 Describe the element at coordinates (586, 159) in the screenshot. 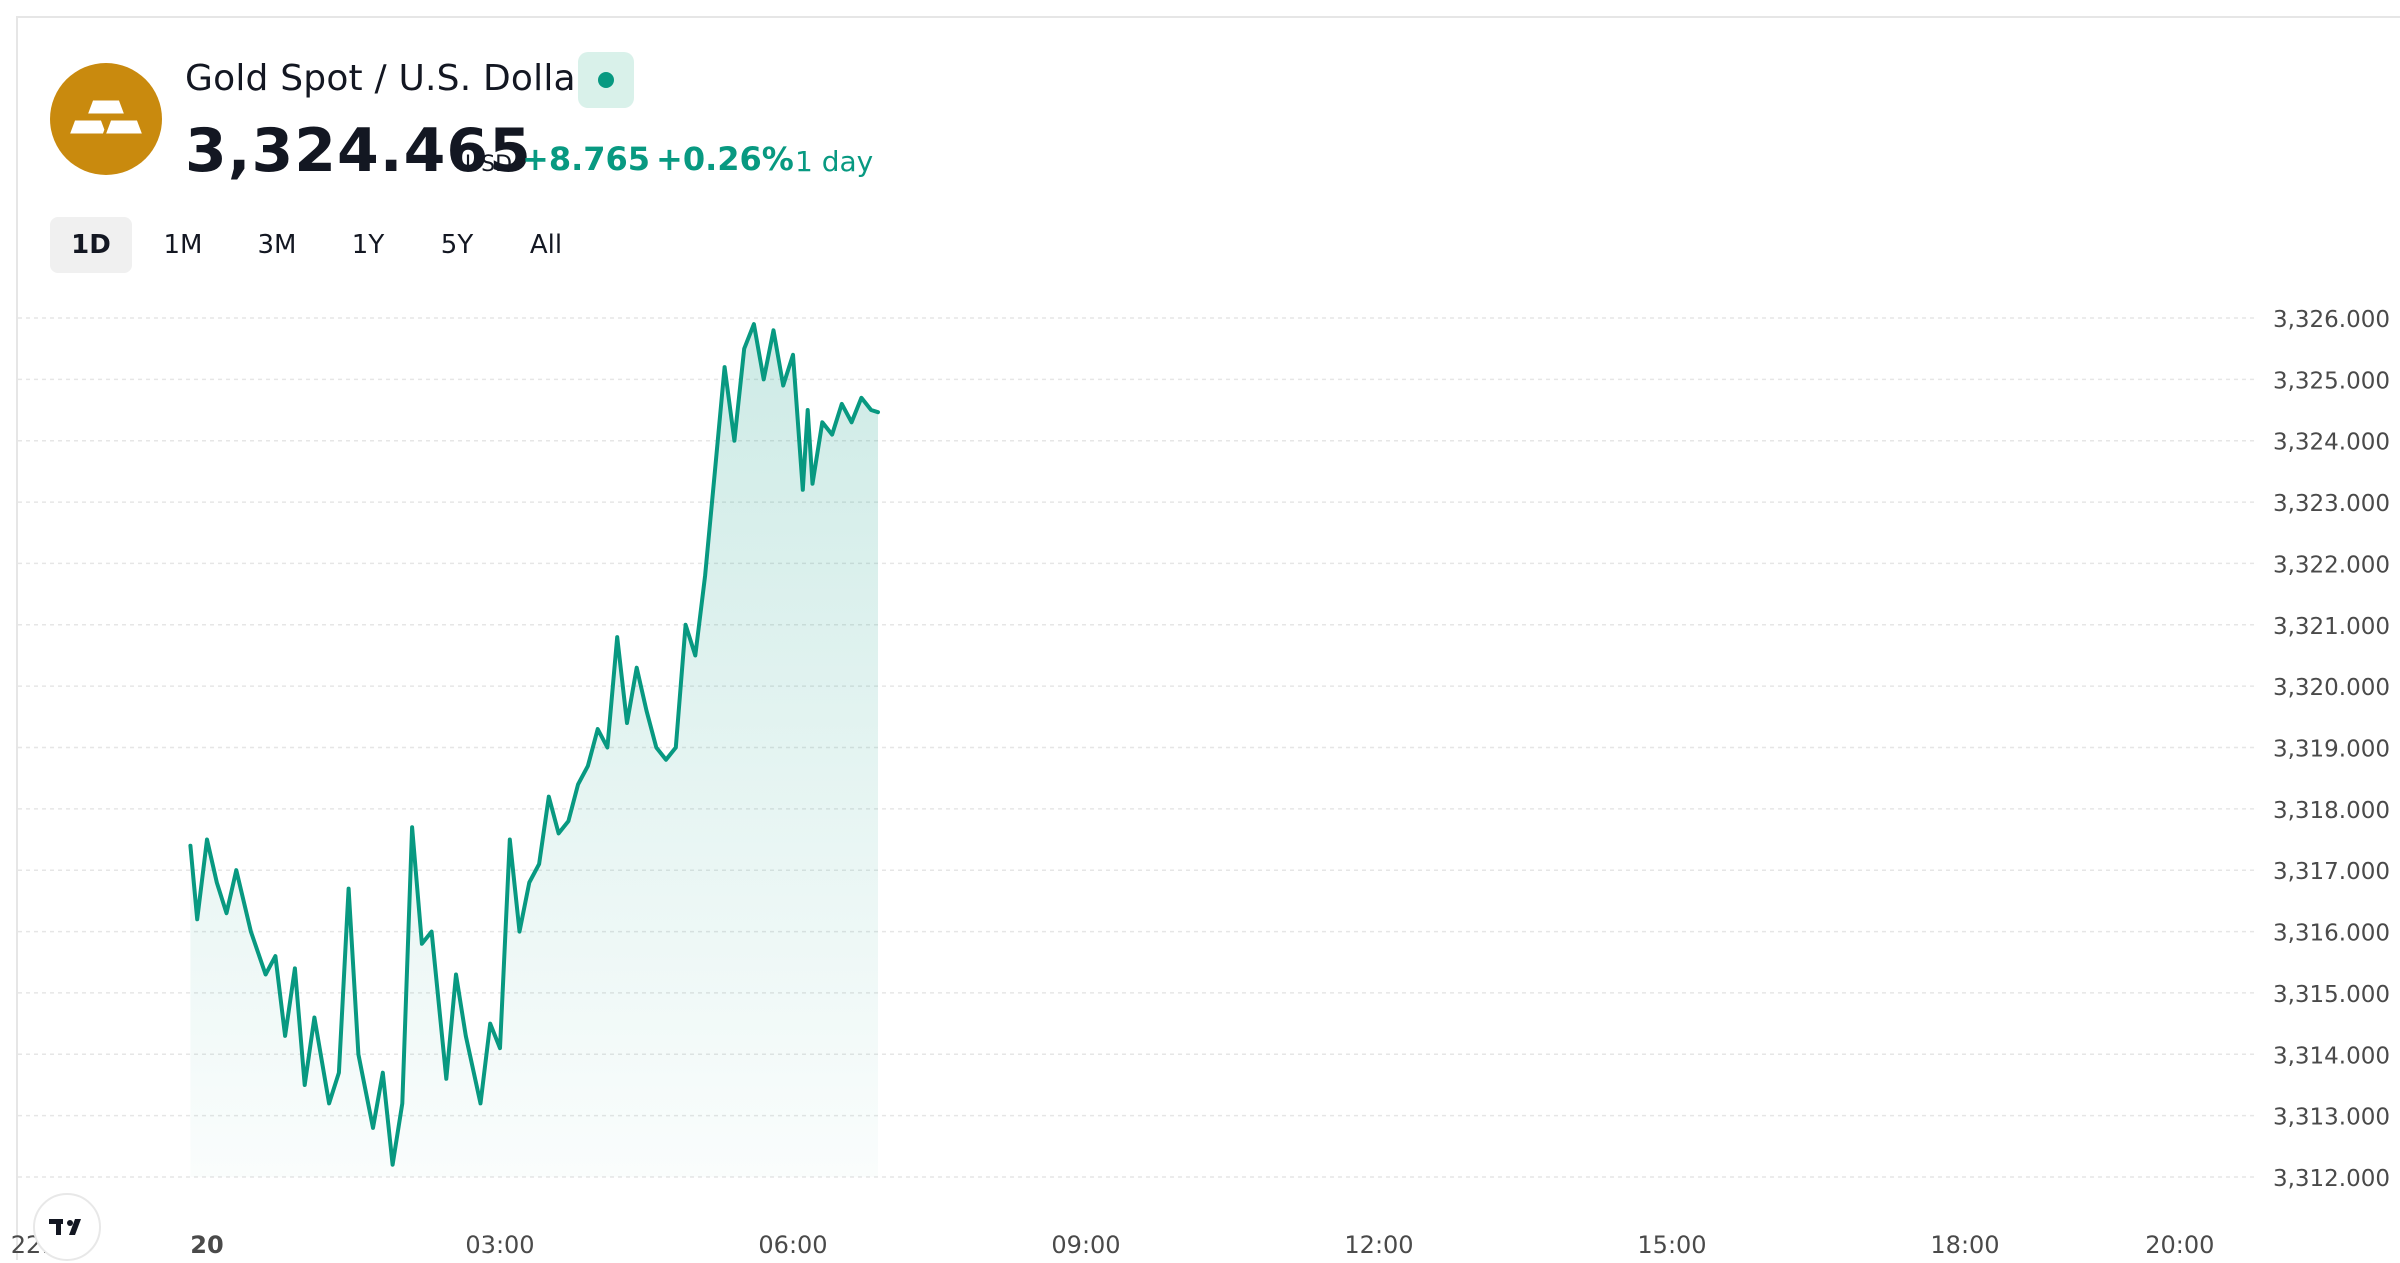

I see `price-change: +8.765` at that location.